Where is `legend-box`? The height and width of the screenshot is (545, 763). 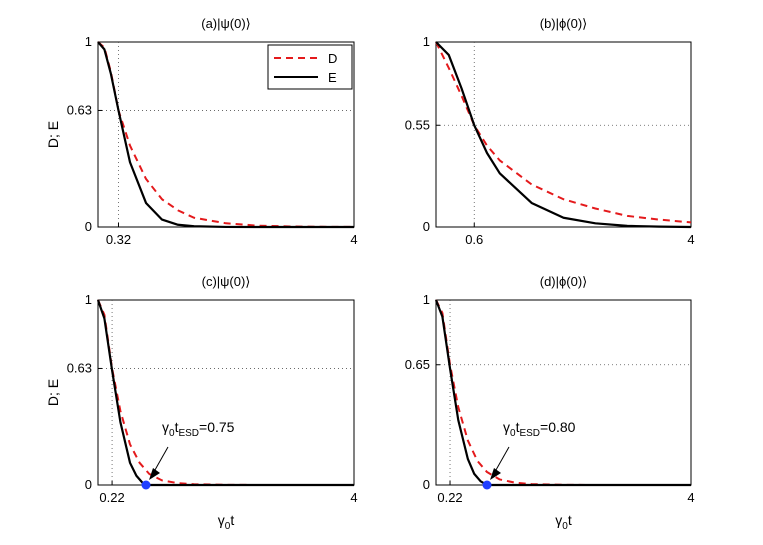 legend-box is located at coordinates (310, 67).